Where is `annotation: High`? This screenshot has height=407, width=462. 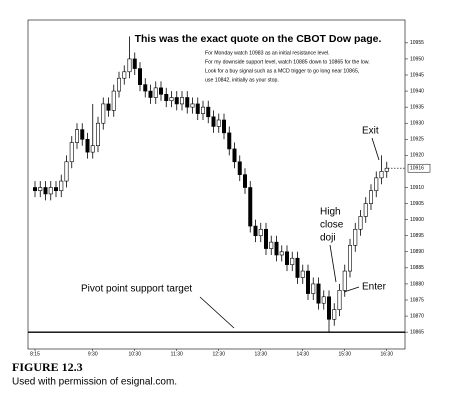 annotation: High is located at coordinates (330, 212).